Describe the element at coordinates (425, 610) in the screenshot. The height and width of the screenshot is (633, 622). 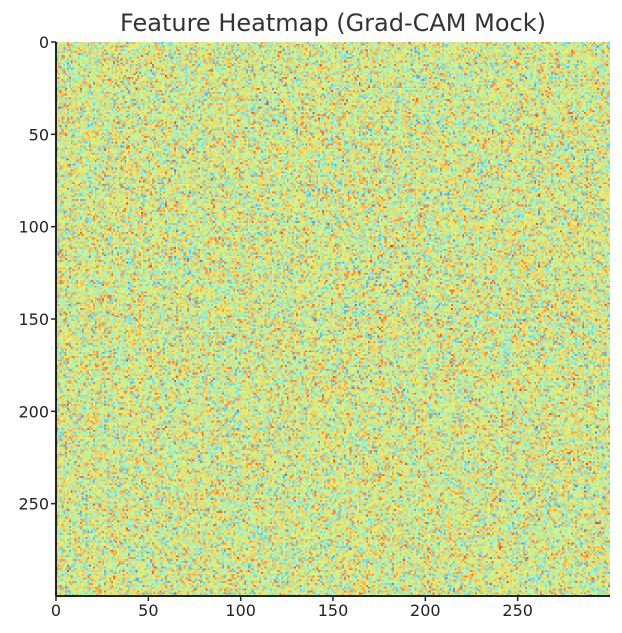
I see `x-tick-label: 200` at that location.